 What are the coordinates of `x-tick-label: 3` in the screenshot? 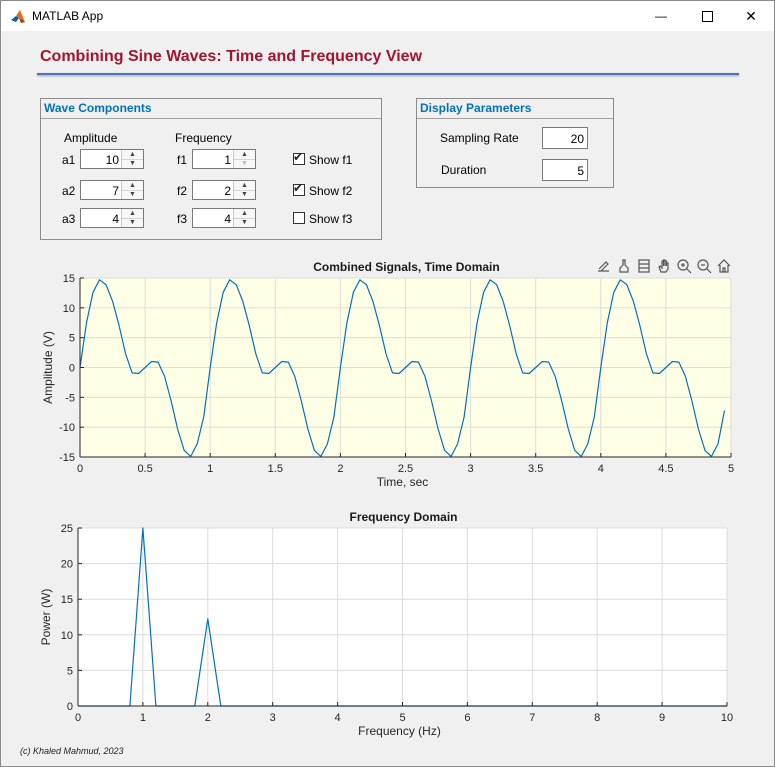 It's located at (471, 469).